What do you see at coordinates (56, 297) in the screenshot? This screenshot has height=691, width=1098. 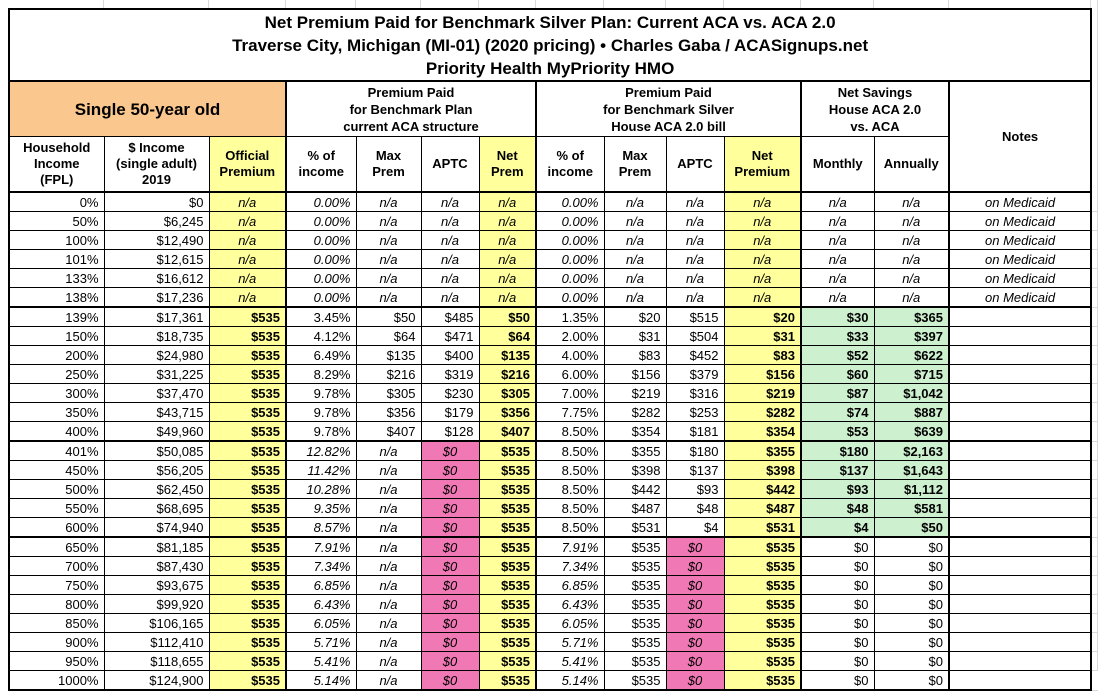 I see `cell-fpl: 138%` at bounding box center [56, 297].